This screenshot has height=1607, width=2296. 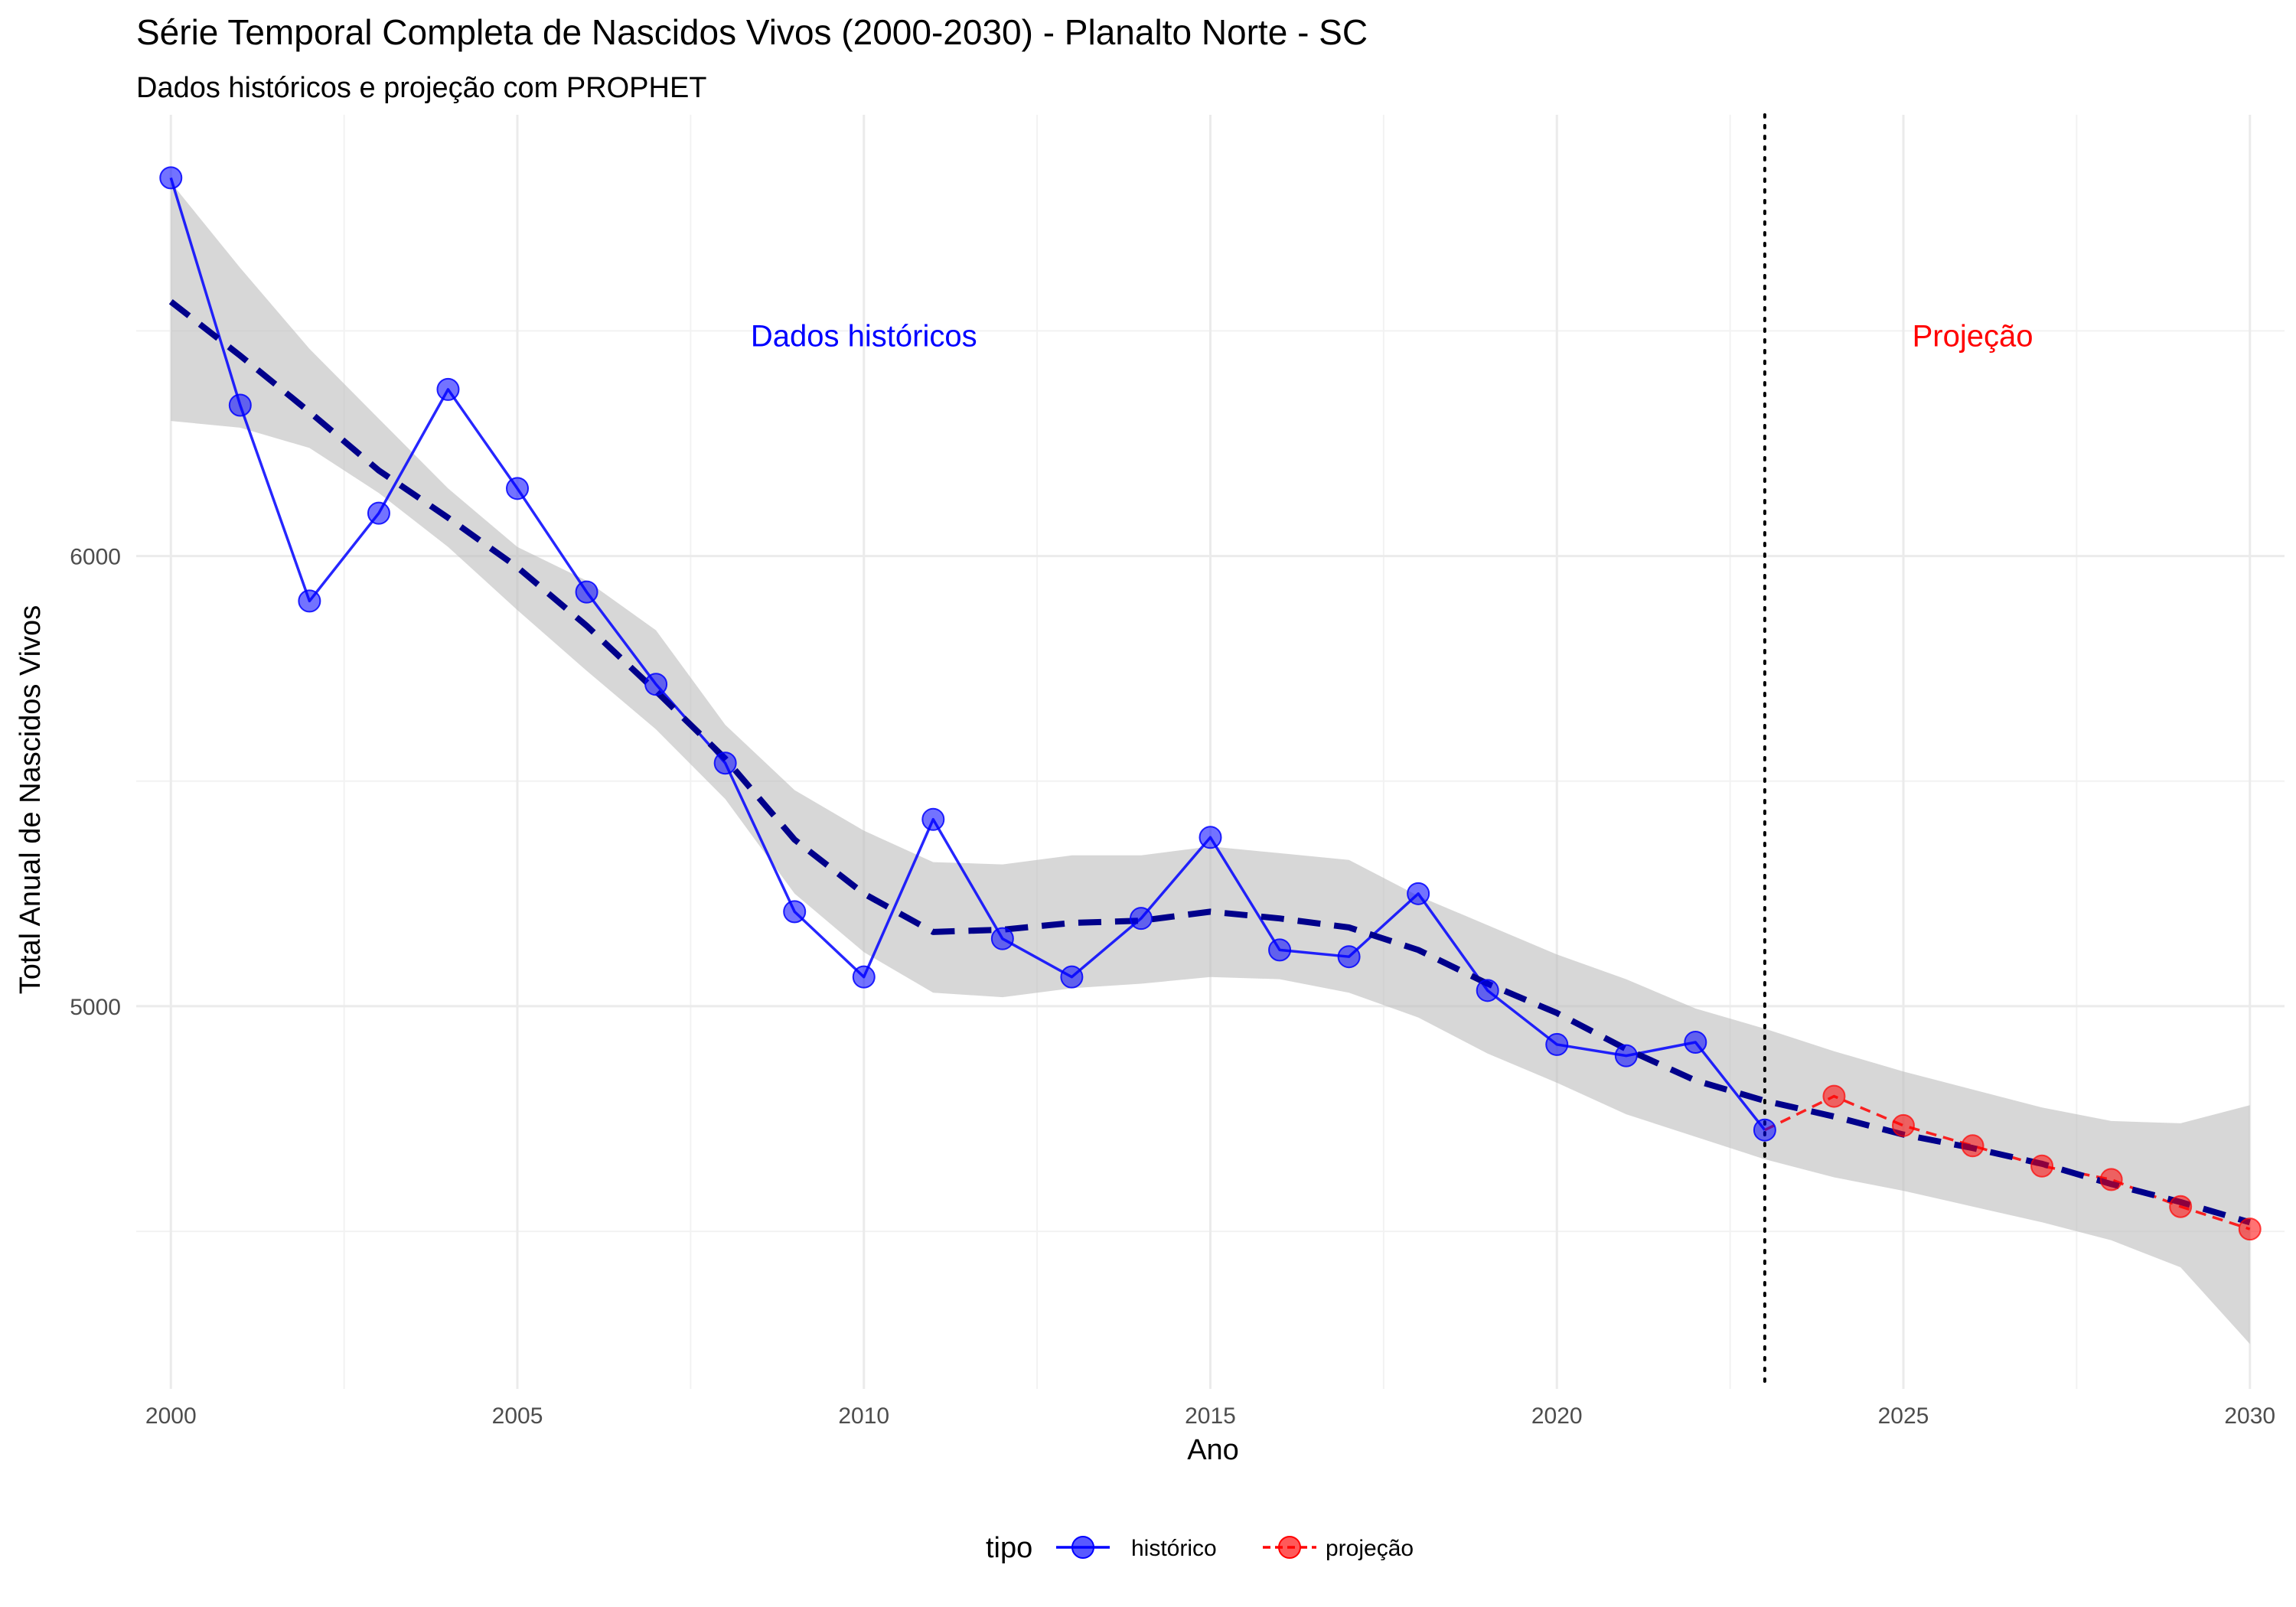 What do you see at coordinates (1009, 1548) in the screenshot?
I see `legend-title: tipo` at bounding box center [1009, 1548].